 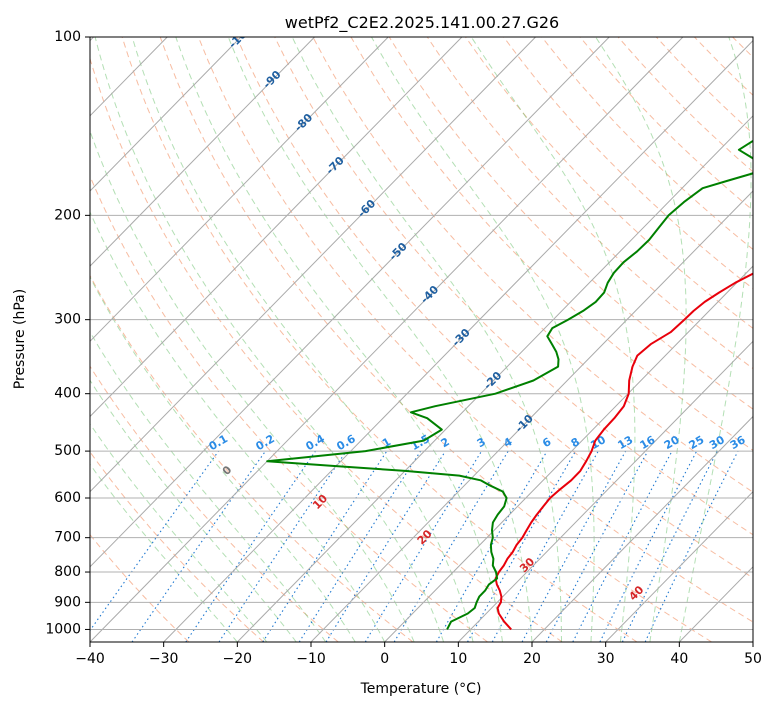 What do you see at coordinates (422, 23) in the screenshot?
I see `chart-title: wetPf2_C2E2.2025.141.00.27.G26` at bounding box center [422, 23].